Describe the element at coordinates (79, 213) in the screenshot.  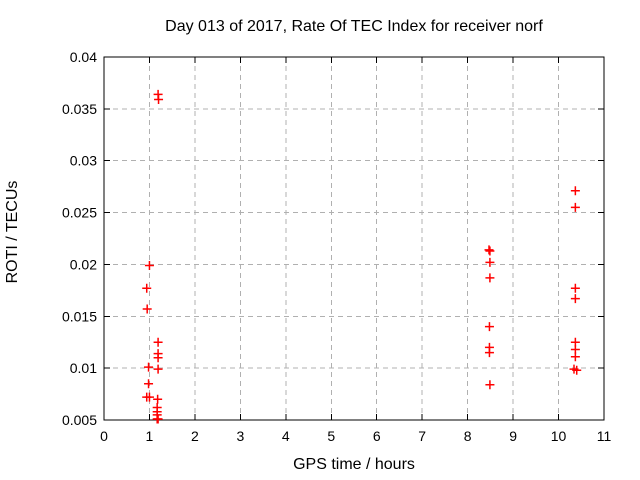
I see `y-tick-label: 0.025` at that location.